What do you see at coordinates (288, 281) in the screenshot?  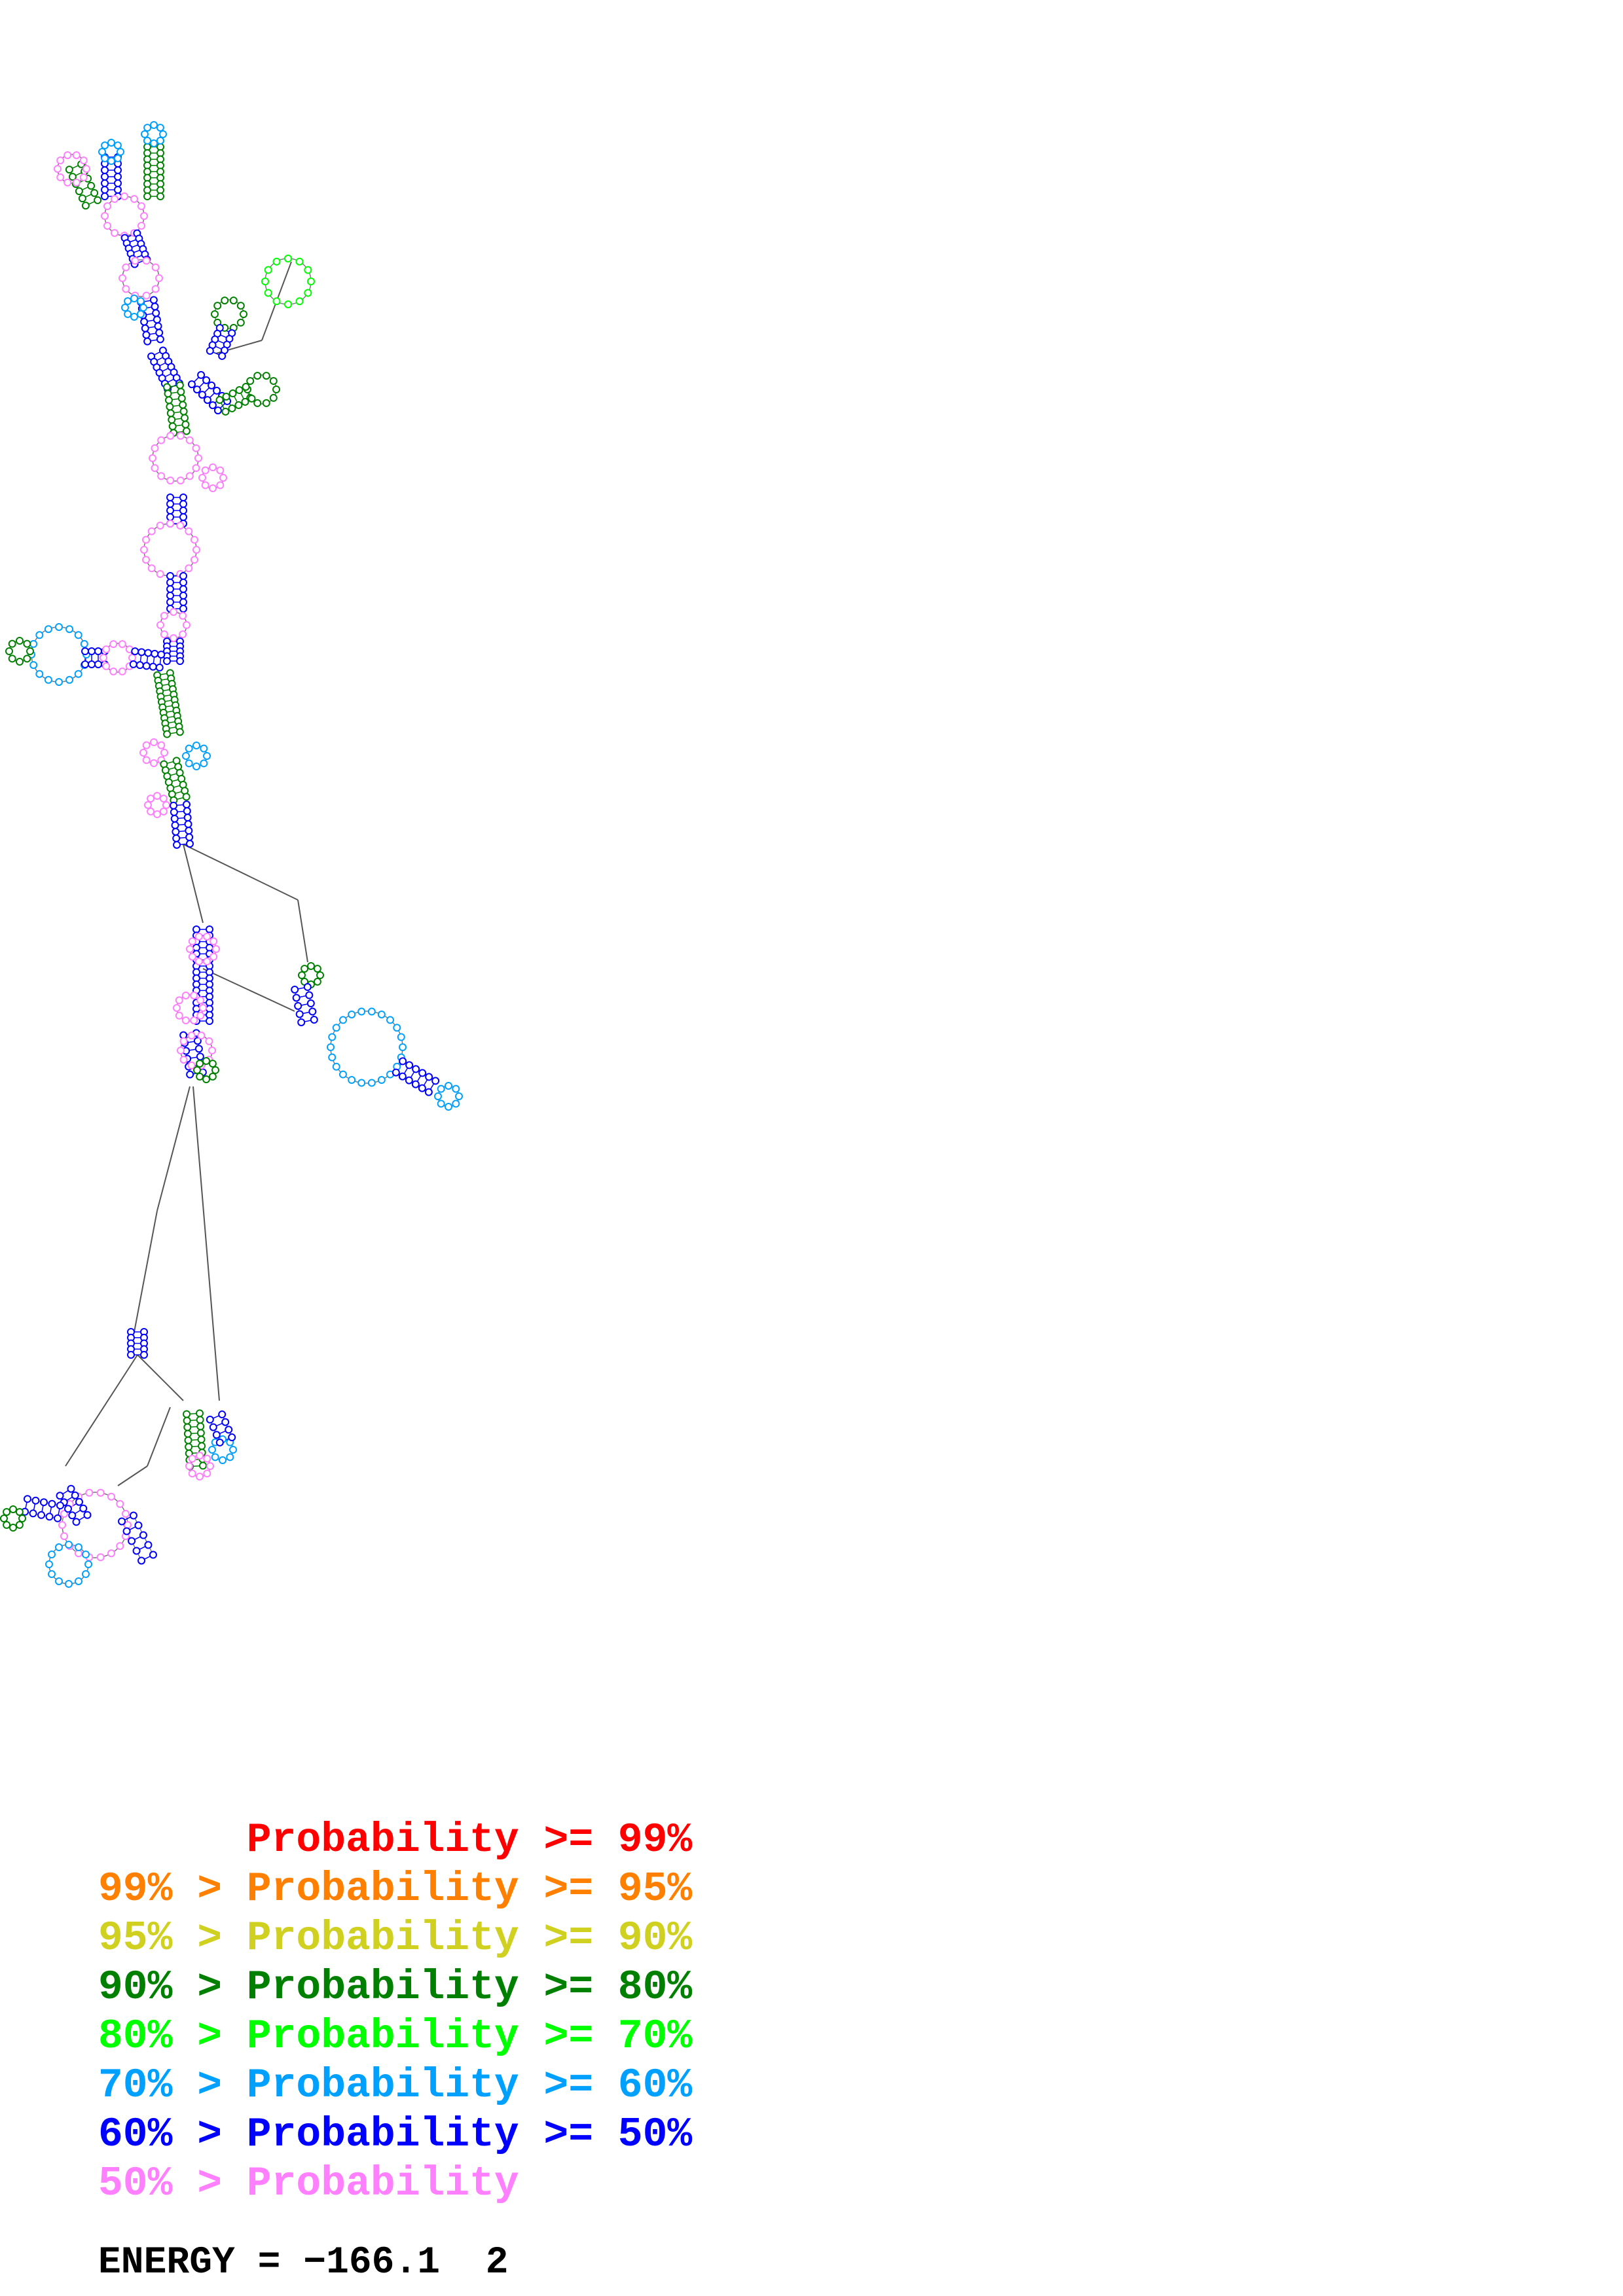 I see `loop` at bounding box center [288, 281].